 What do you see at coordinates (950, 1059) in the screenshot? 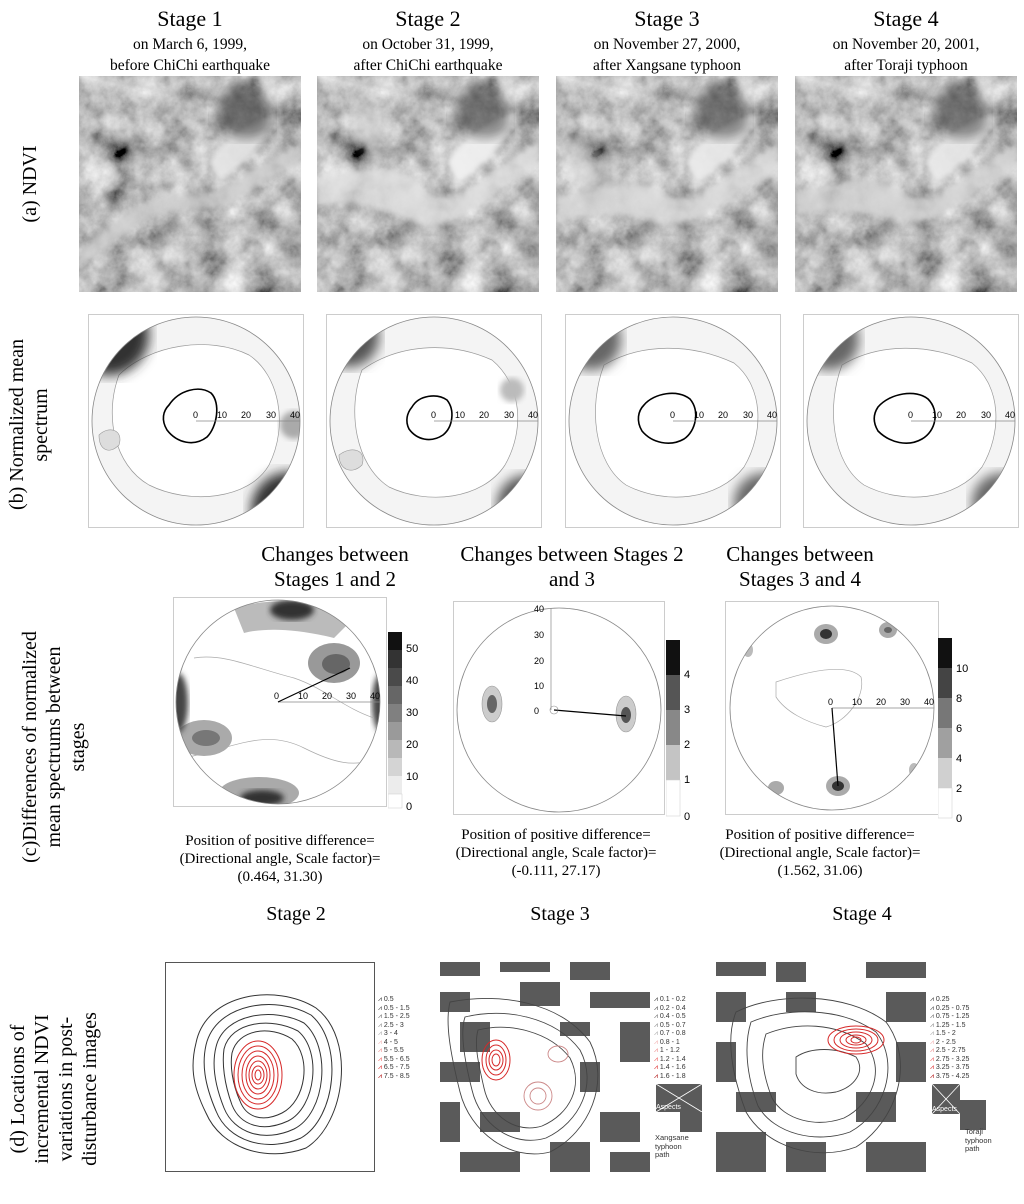
I see `legend-item: ⩘ 2.75 - 3.25` at bounding box center [950, 1059].